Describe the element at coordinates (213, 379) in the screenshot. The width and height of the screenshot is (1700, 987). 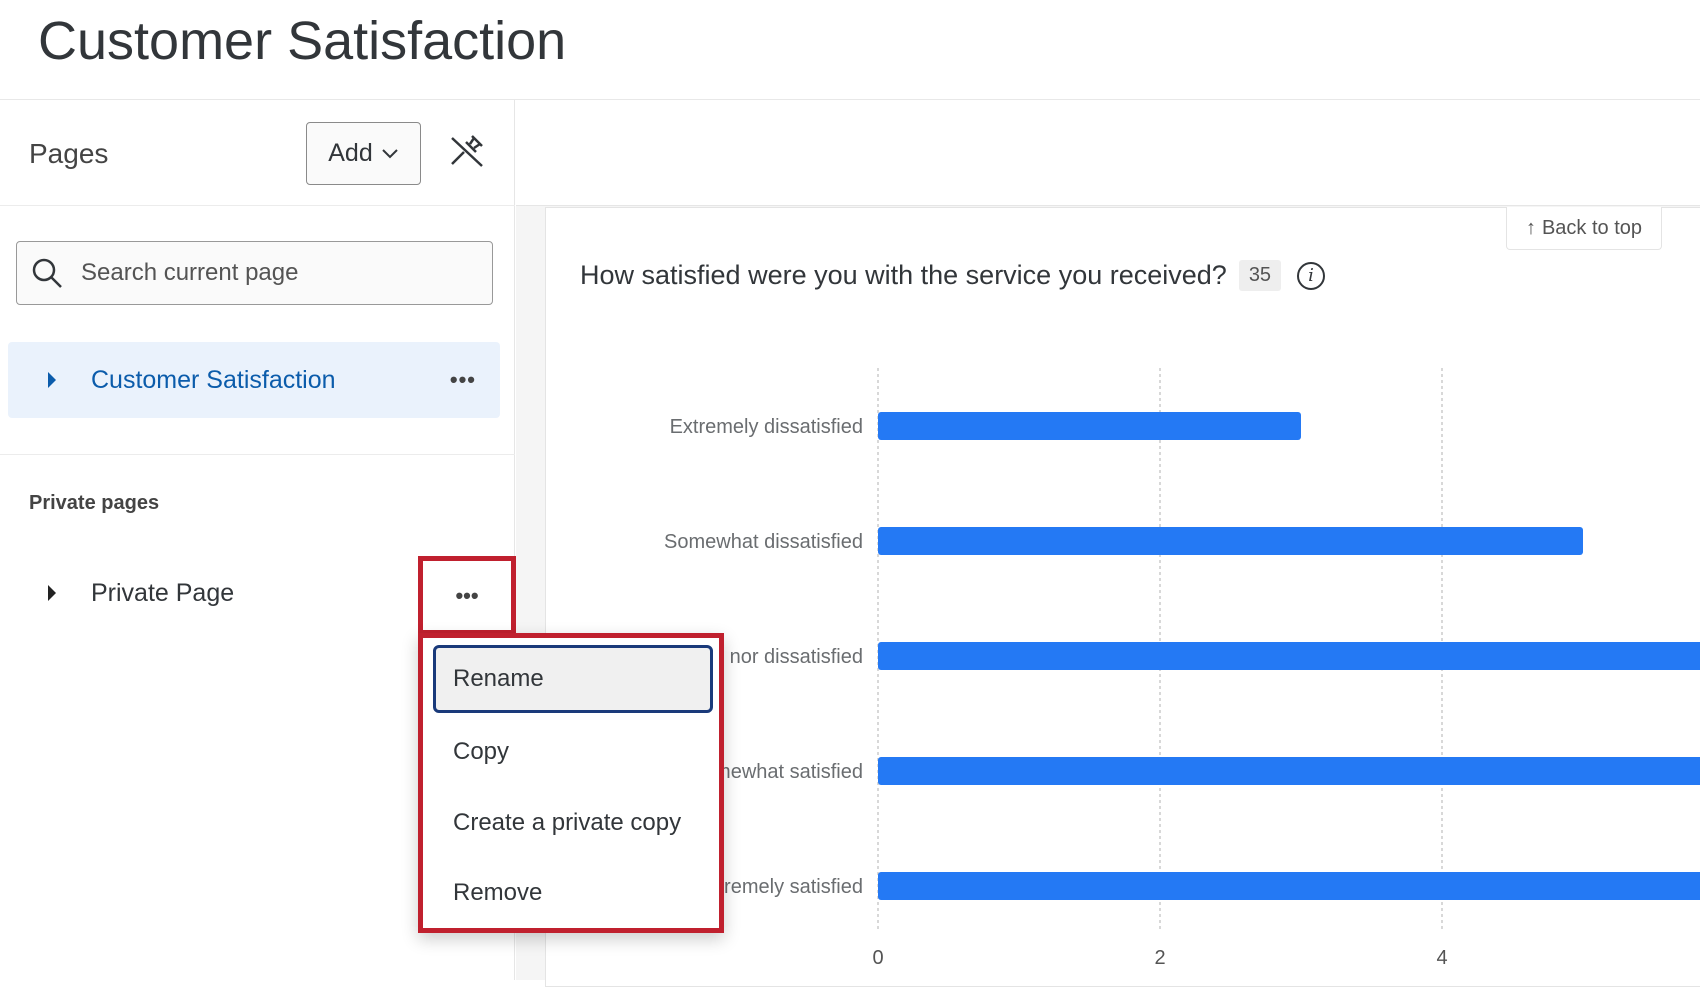
I see `sidebar-item-label: Customer Satisfaction` at that location.